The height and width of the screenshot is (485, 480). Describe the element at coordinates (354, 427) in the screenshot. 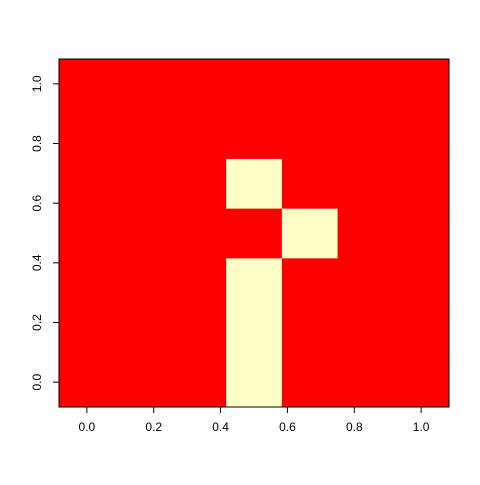

I see `x-tick-label: 0.8` at that location.